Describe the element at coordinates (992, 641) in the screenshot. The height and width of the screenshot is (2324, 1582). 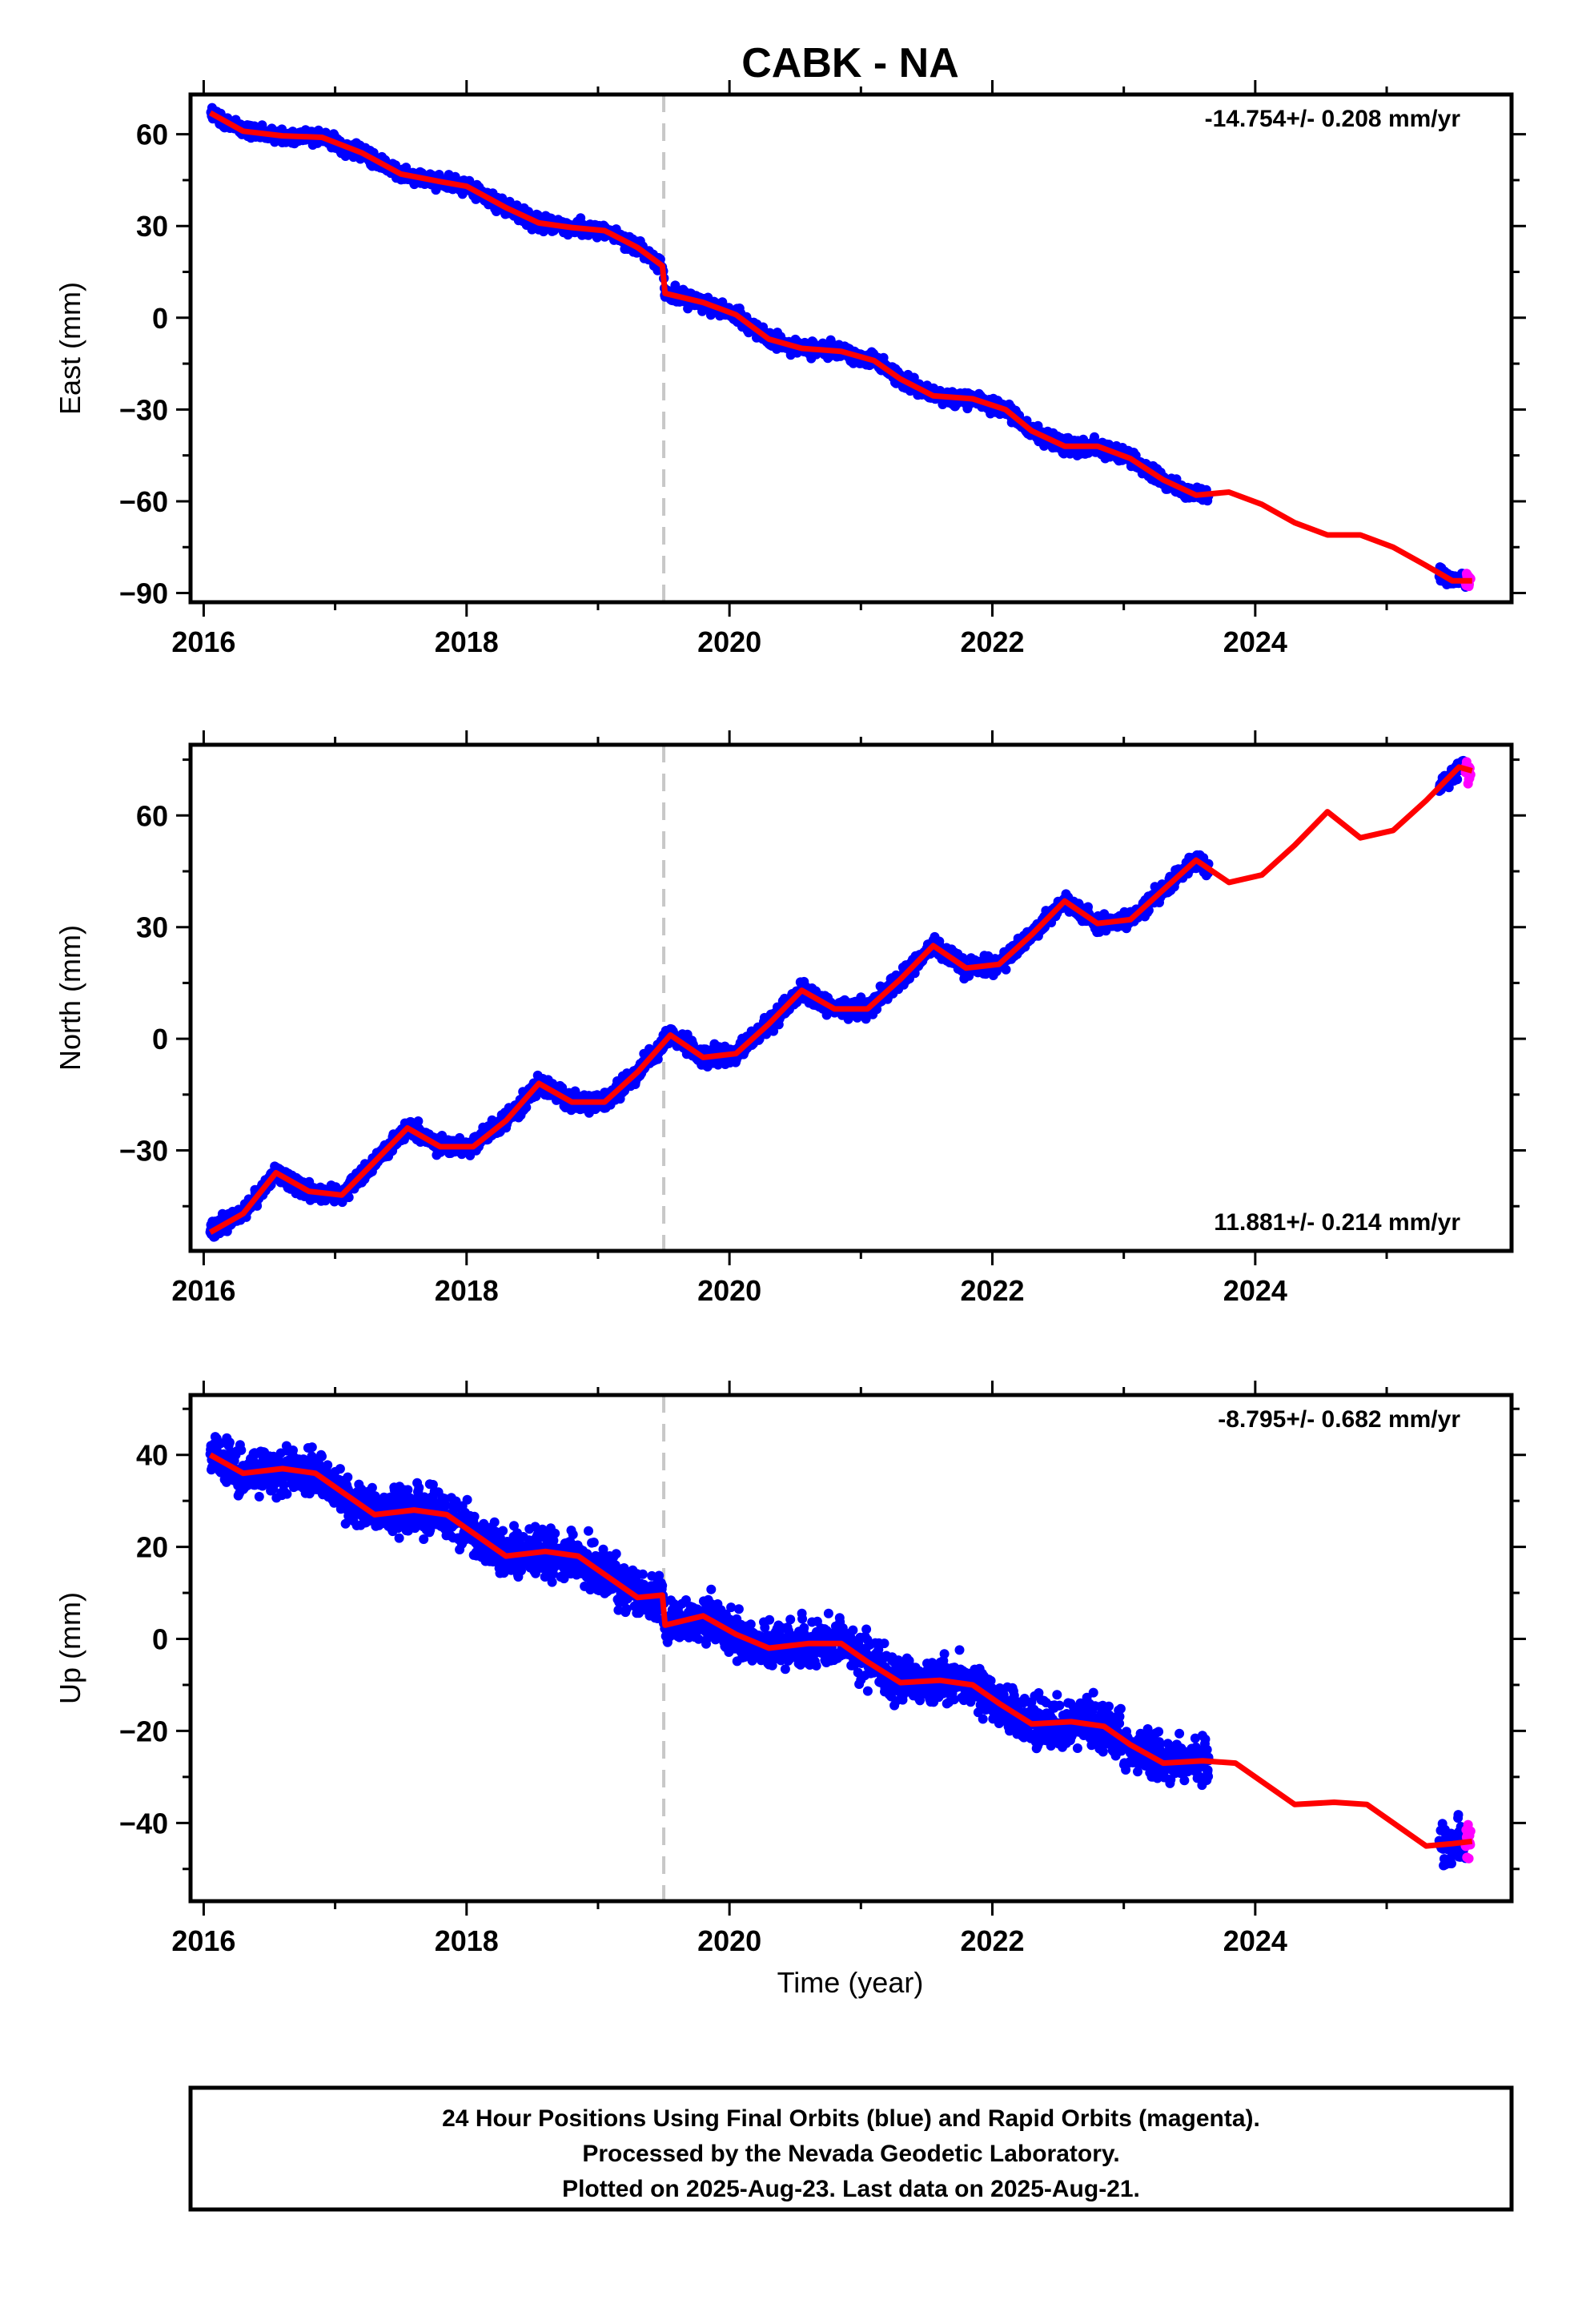
I see `x-tick-label: 2022` at that location.